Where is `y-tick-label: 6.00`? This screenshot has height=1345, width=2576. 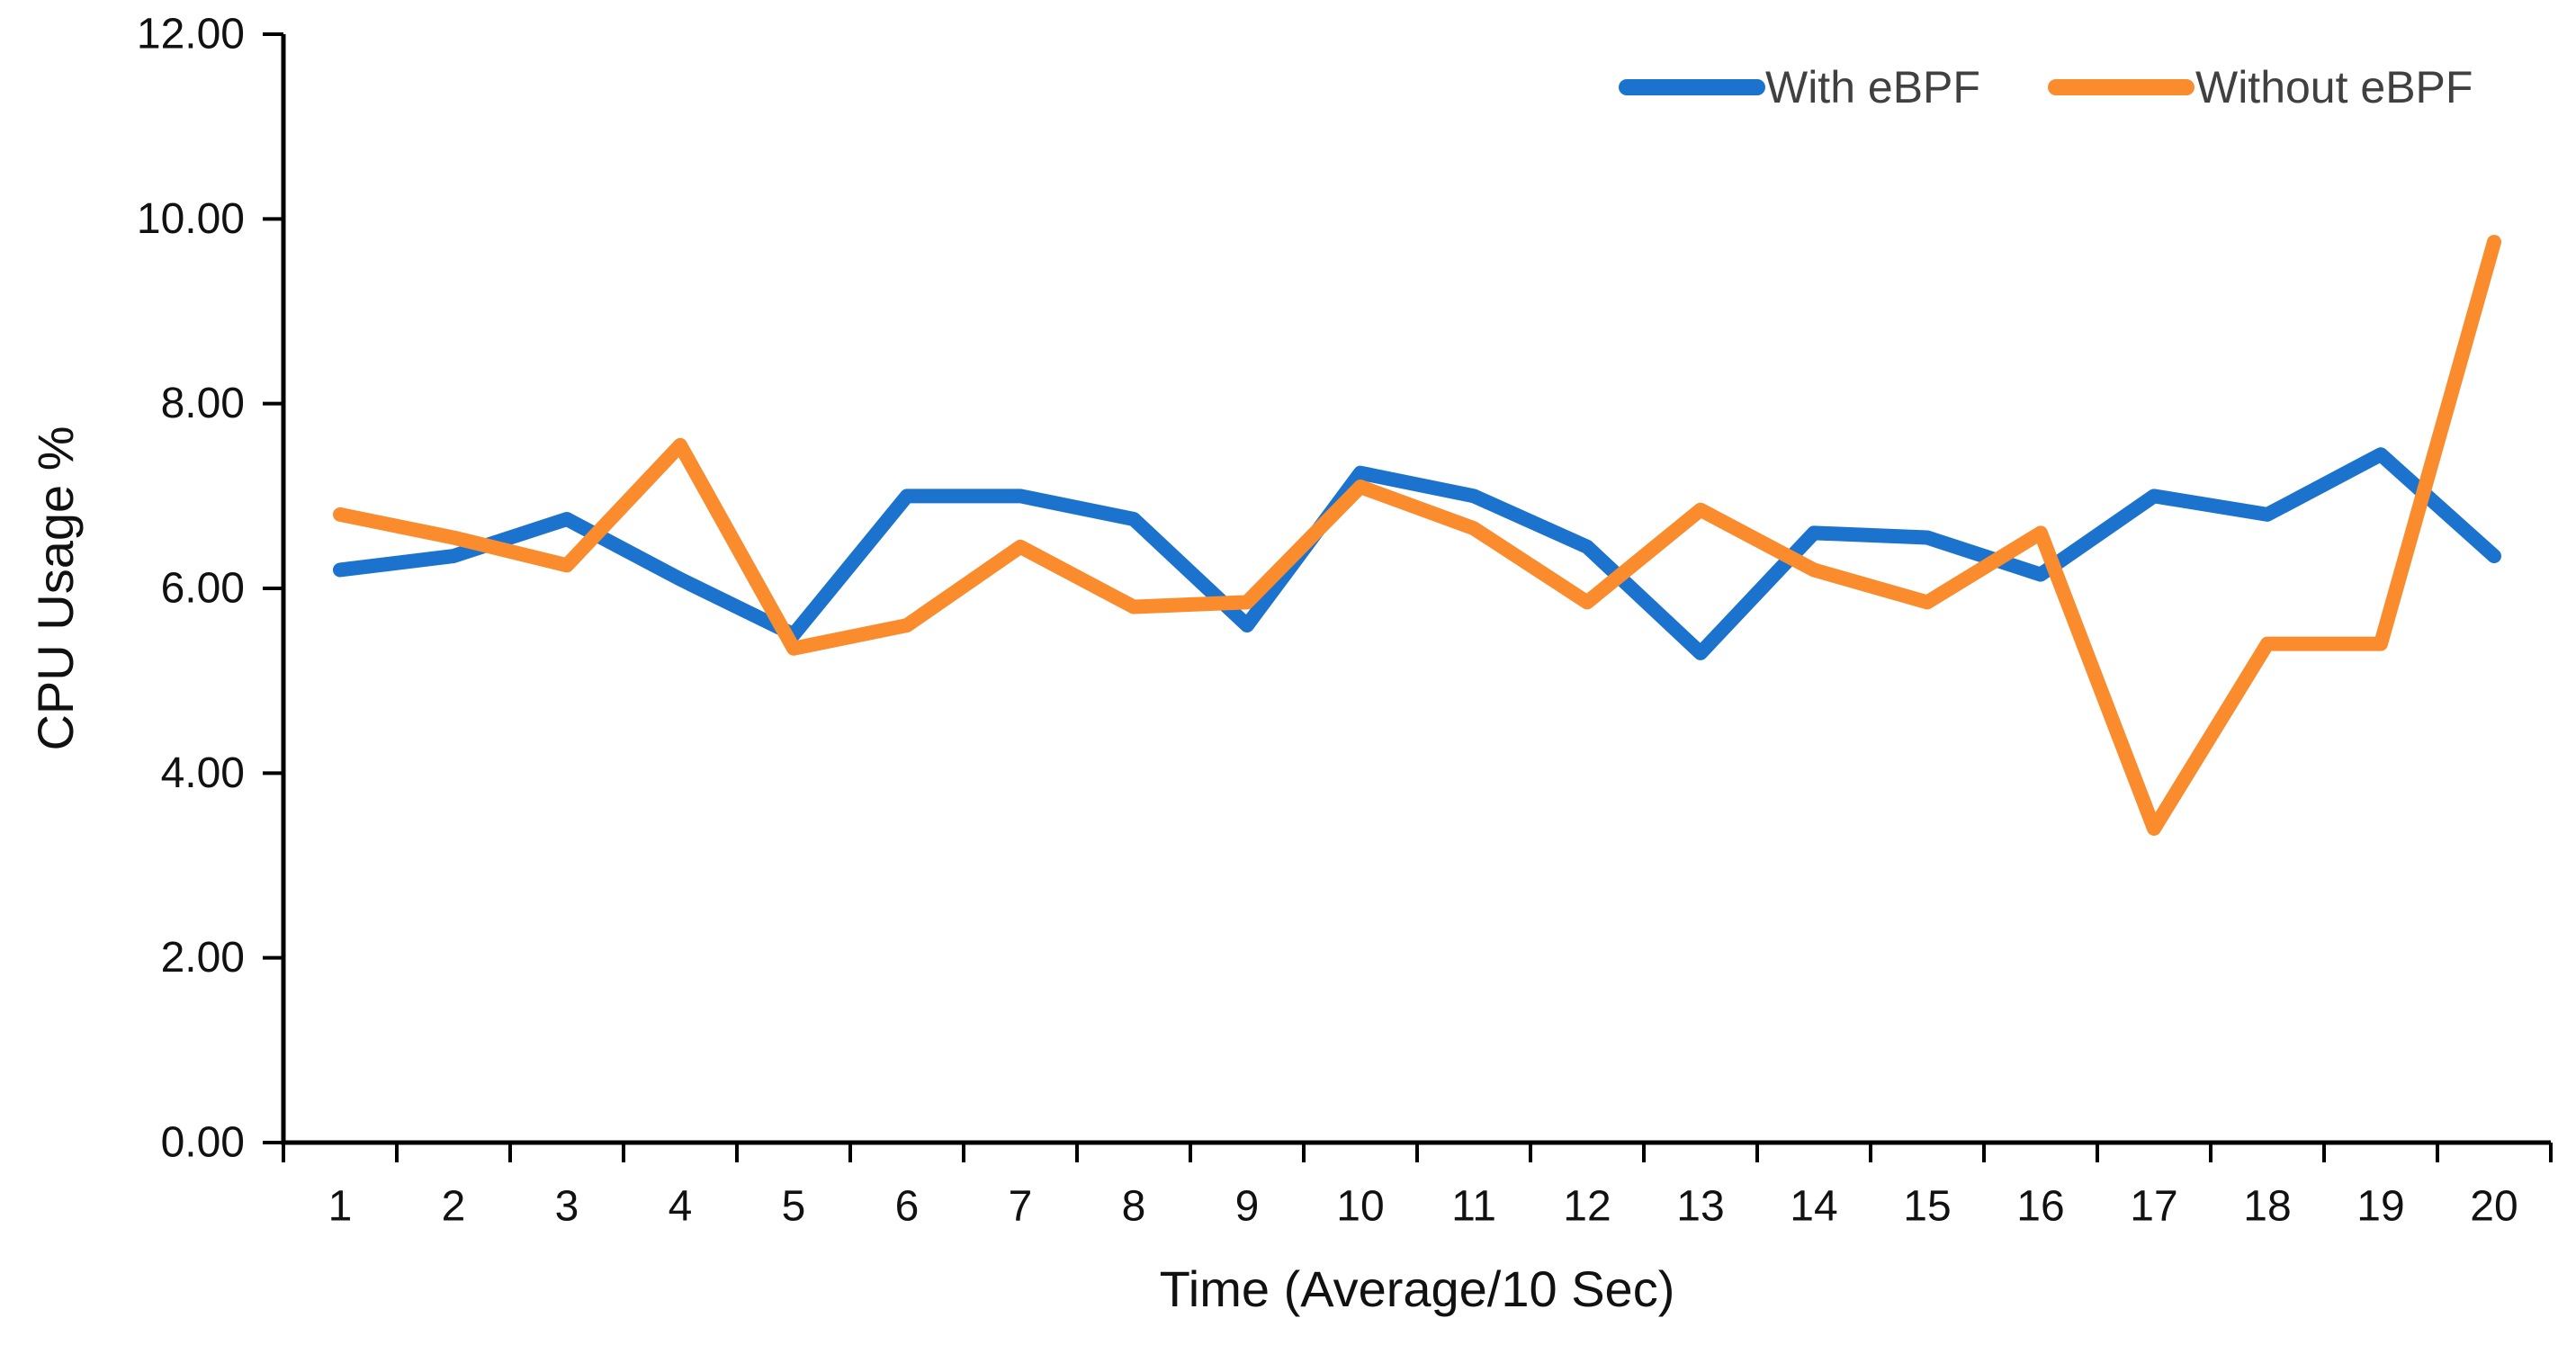
y-tick-label: 6.00 is located at coordinates (203, 589).